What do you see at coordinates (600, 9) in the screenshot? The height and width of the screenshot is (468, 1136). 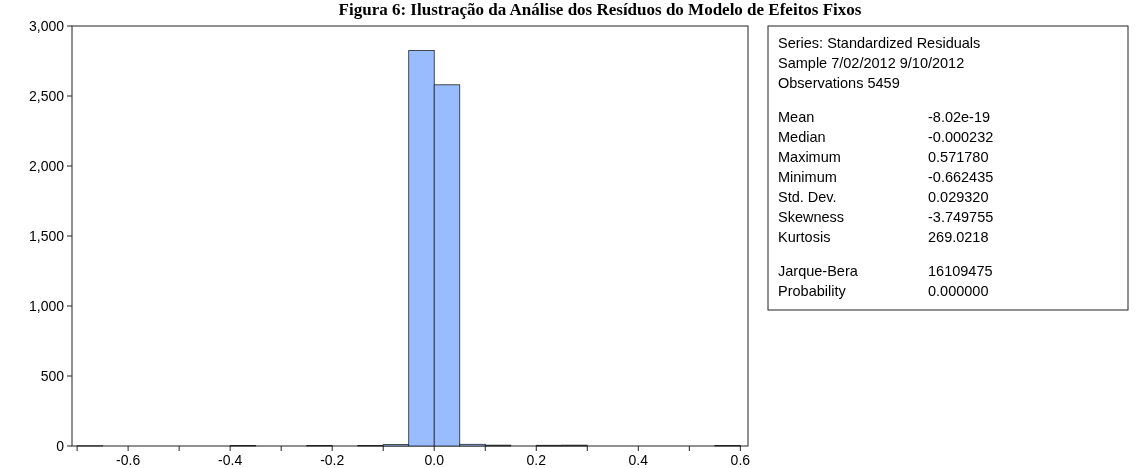 I see `chart-title: Figura 6: Ilustração da Análise dos Resíduos do Modelo de Efeitos Fixos` at bounding box center [600, 9].